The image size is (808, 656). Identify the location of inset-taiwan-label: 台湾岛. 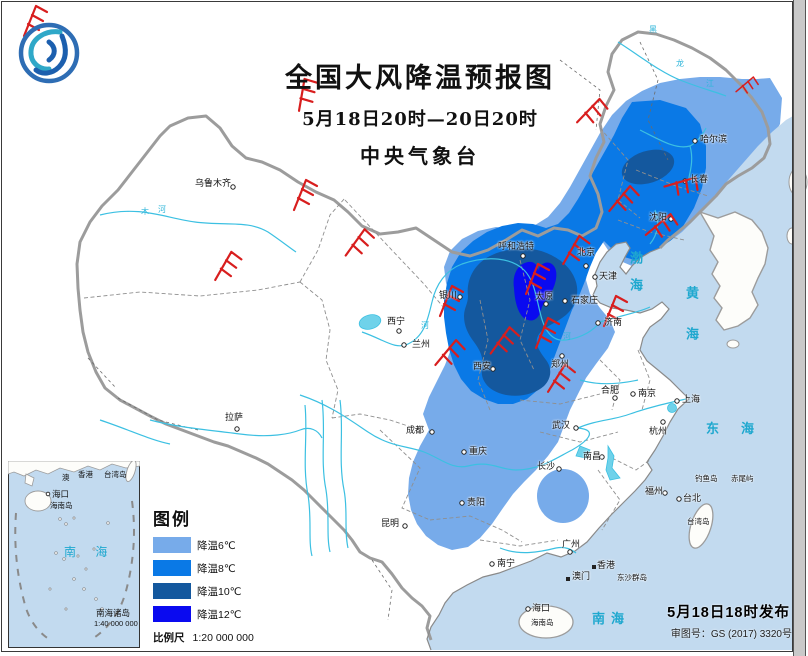
(115, 474).